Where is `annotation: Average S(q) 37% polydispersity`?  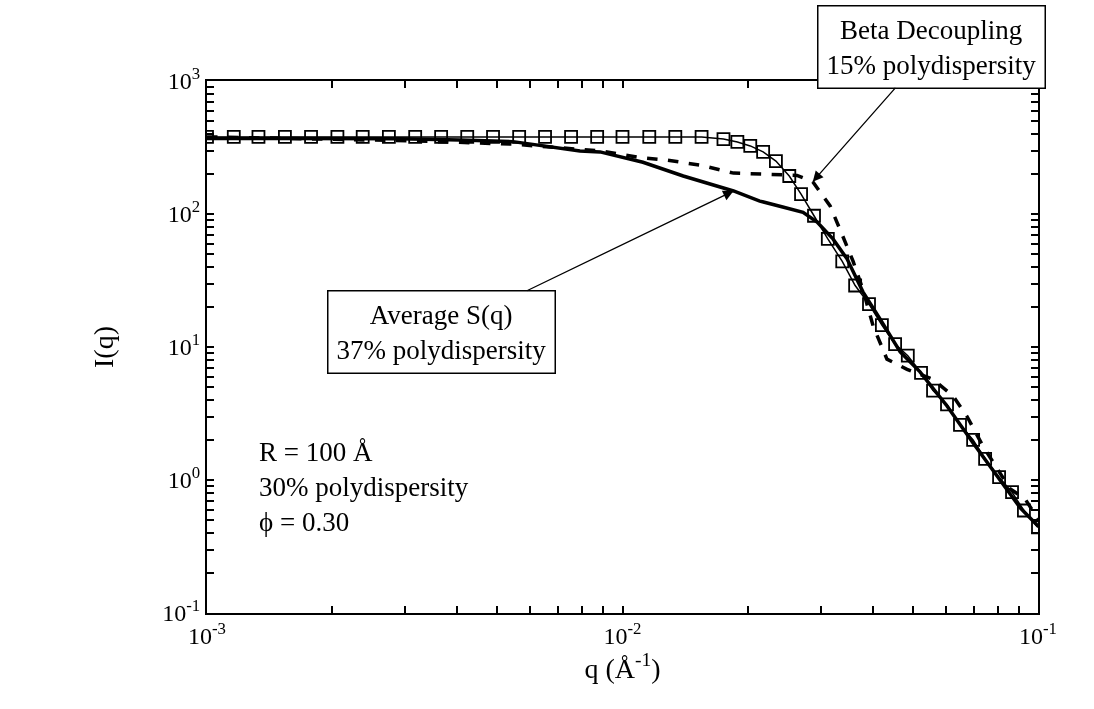
annotation: Average S(q) 37% polydispersity is located at coordinates (441, 332).